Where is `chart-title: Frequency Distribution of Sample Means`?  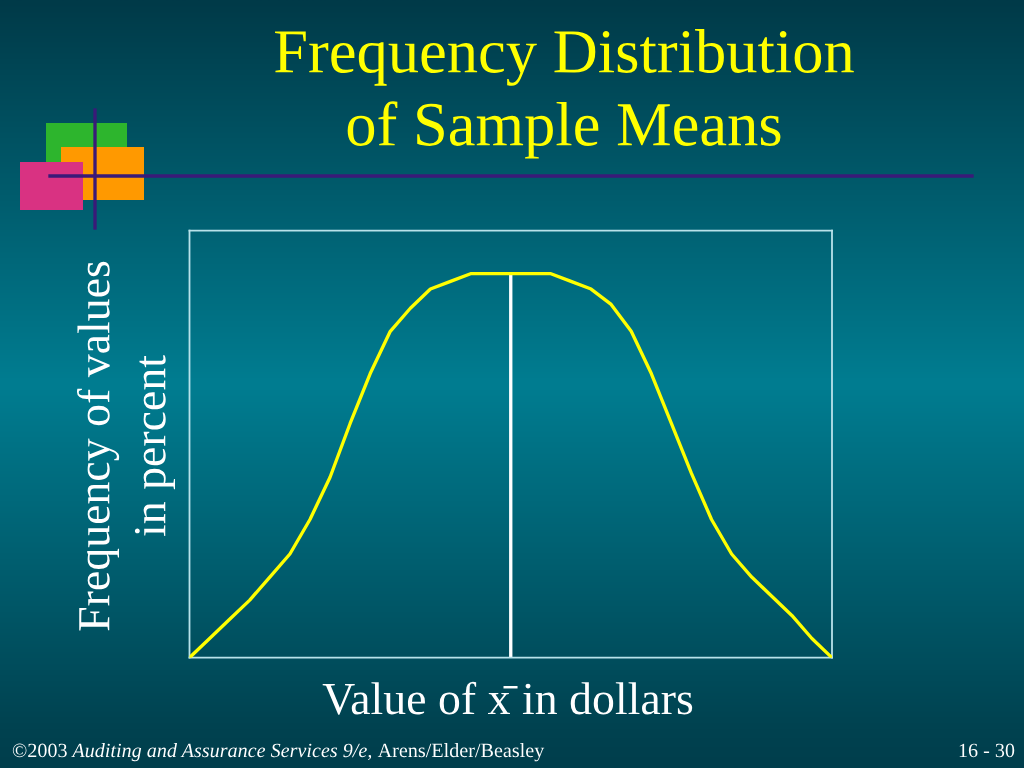
chart-title: Frequency Distribution of Sample Means is located at coordinates (564, 94).